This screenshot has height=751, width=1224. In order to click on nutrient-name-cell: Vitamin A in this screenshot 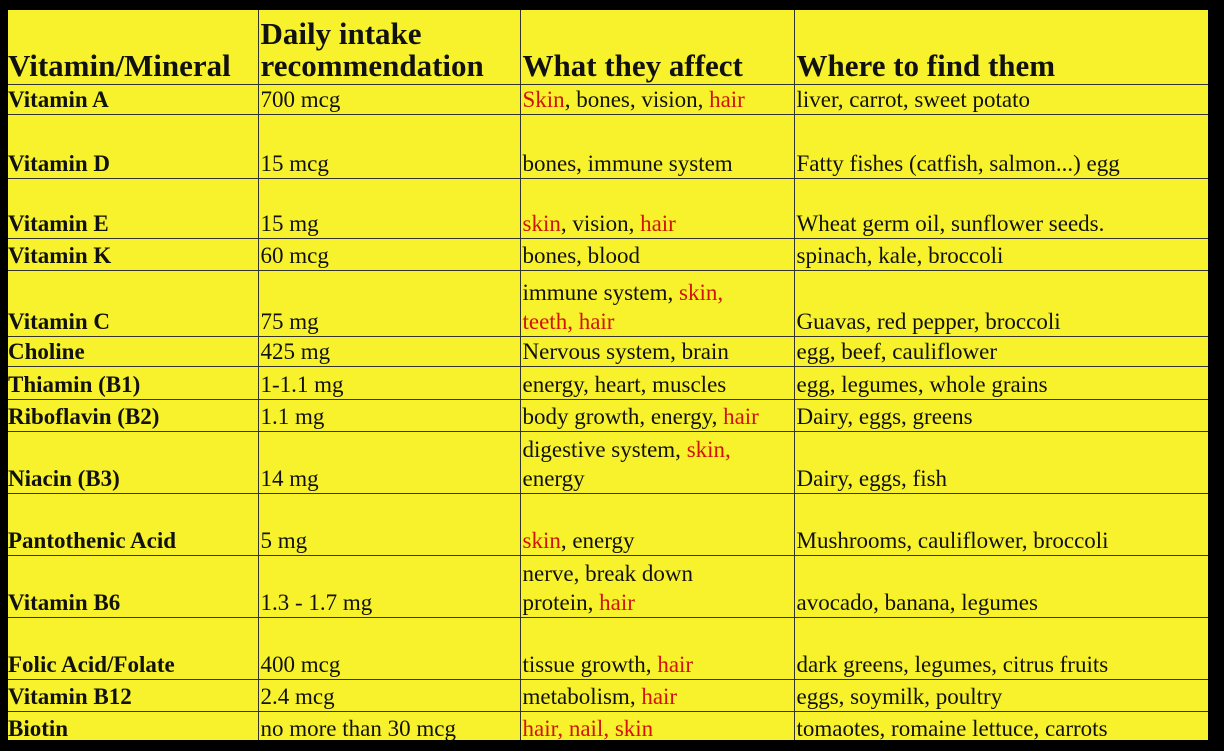, I will do `click(133, 99)`.